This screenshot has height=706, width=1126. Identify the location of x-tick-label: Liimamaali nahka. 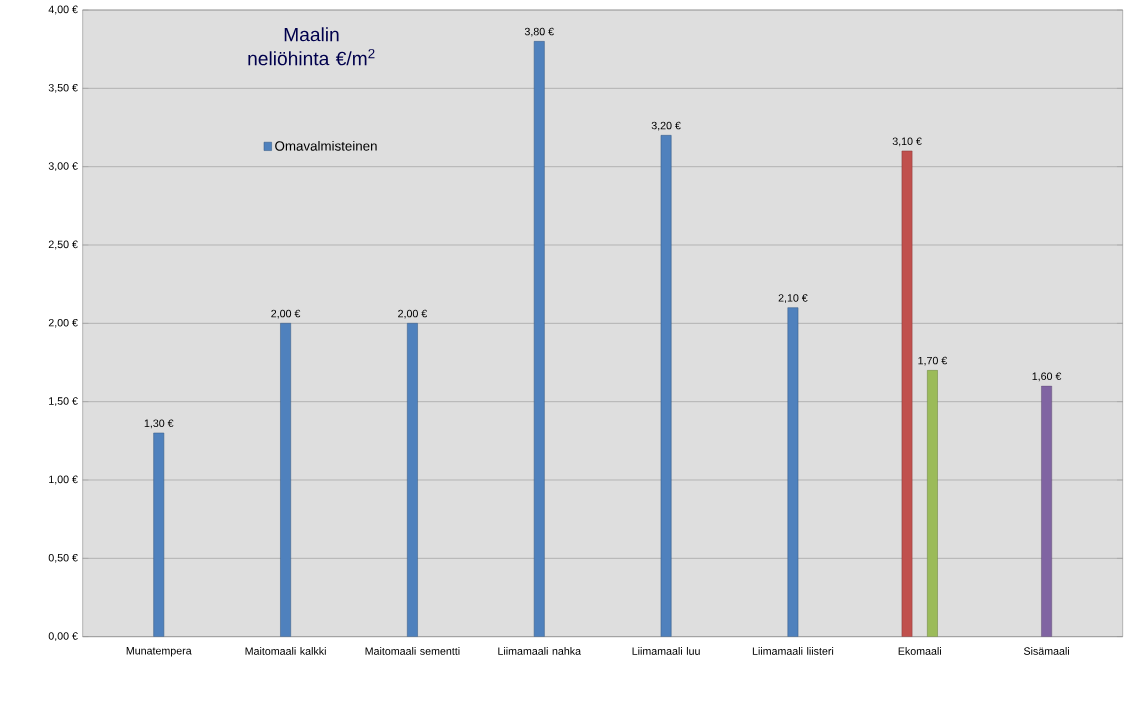
(540, 651).